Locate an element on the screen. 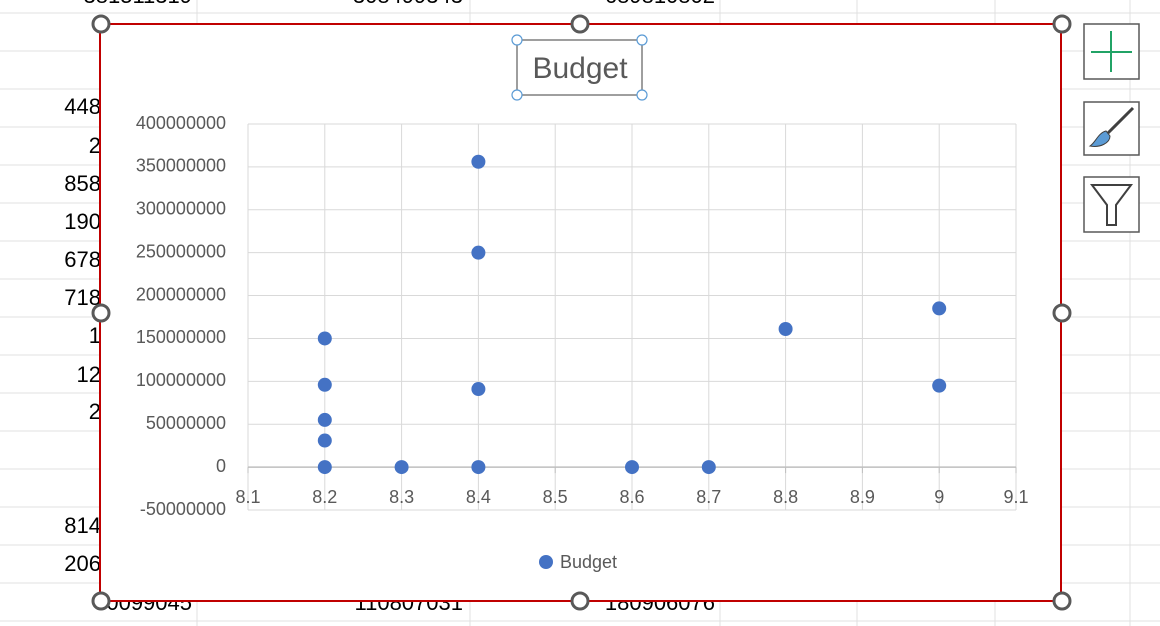 This screenshot has height=626, width=1160. y-tick-label: -50000000 is located at coordinates (183, 509).